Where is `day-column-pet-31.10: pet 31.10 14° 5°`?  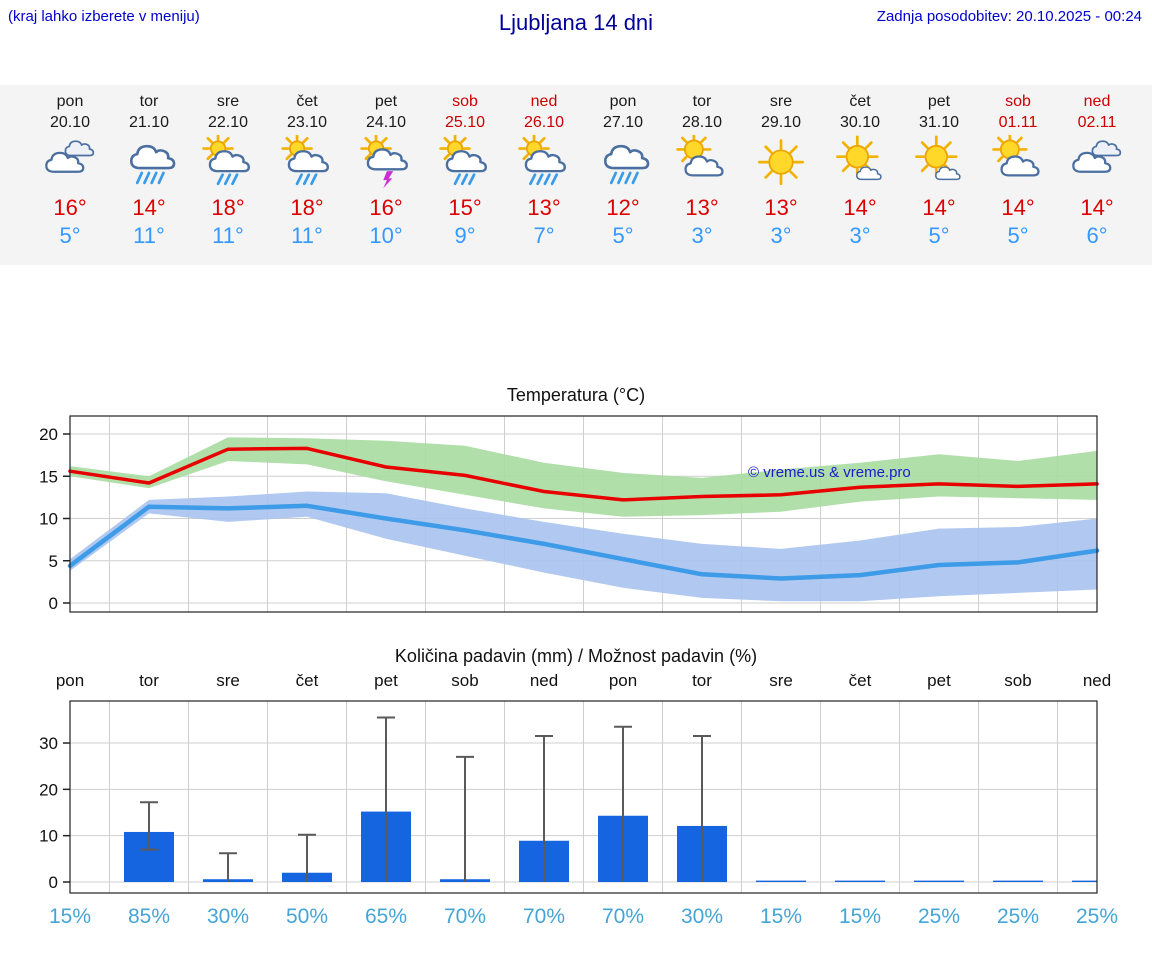
day-column-pet-31.10: pet 31.10 14° 5° is located at coordinates (939, 175).